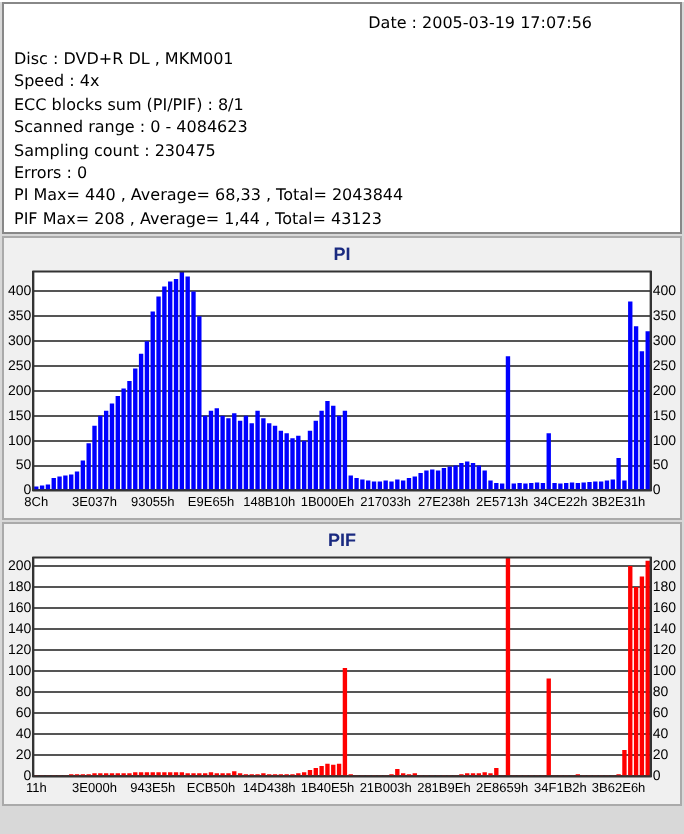  What do you see at coordinates (130, 105) in the screenshot?
I see `text: ECC blocks sum (PI/PIF) : 8/1` at bounding box center [130, 105].